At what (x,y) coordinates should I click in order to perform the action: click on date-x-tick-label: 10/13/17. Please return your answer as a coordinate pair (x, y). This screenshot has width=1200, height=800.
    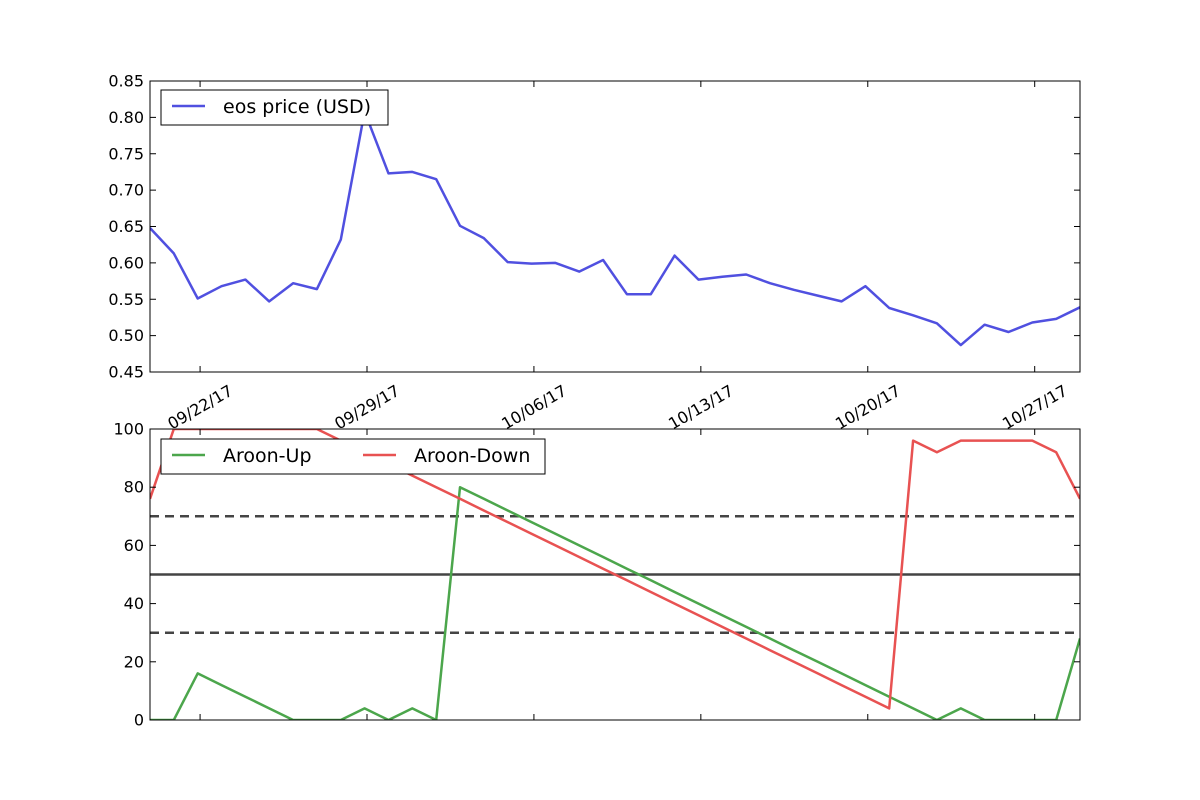
    Looking at the image, I should click on (701, 407).